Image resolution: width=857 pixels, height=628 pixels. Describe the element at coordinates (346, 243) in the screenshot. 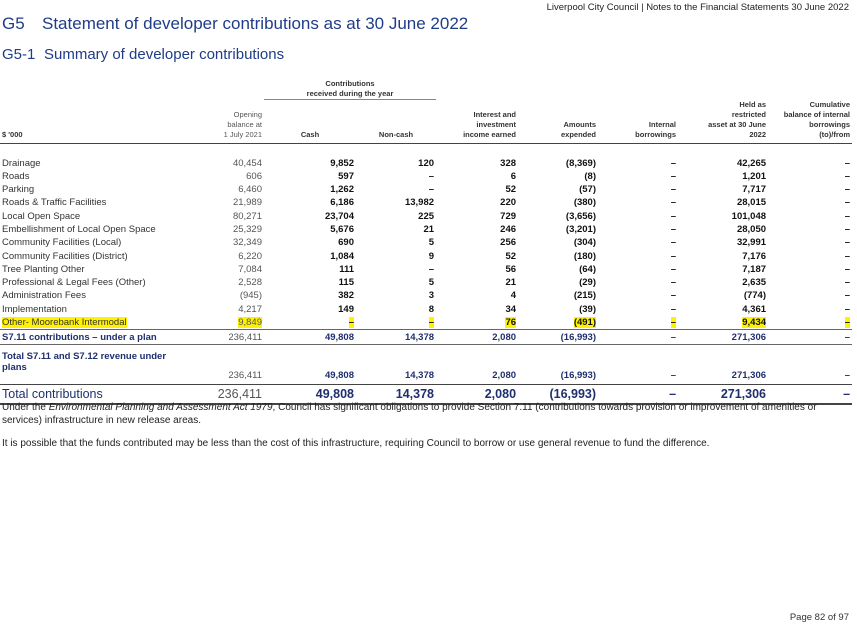

I see `cell-value: 690` at that location.